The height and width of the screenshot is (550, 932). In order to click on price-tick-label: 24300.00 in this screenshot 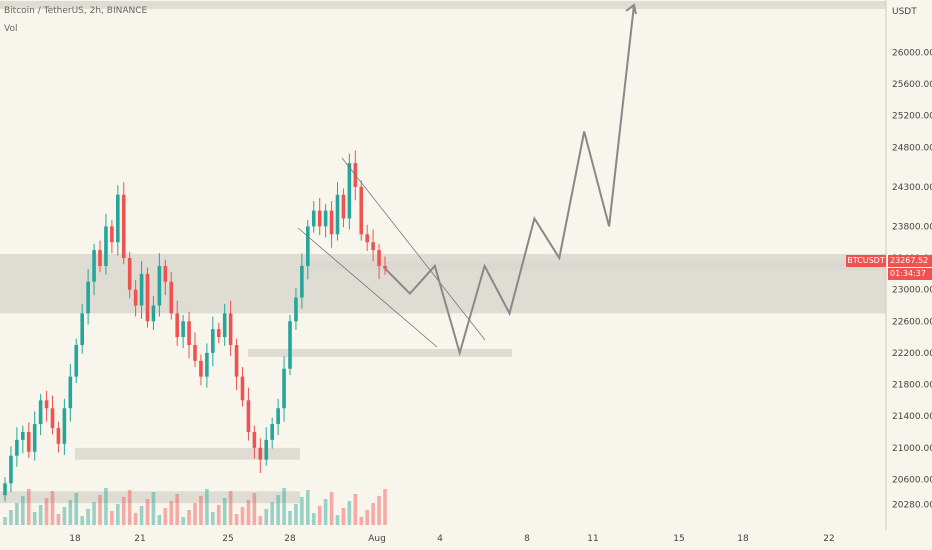, I will do `click(912, 188)`.